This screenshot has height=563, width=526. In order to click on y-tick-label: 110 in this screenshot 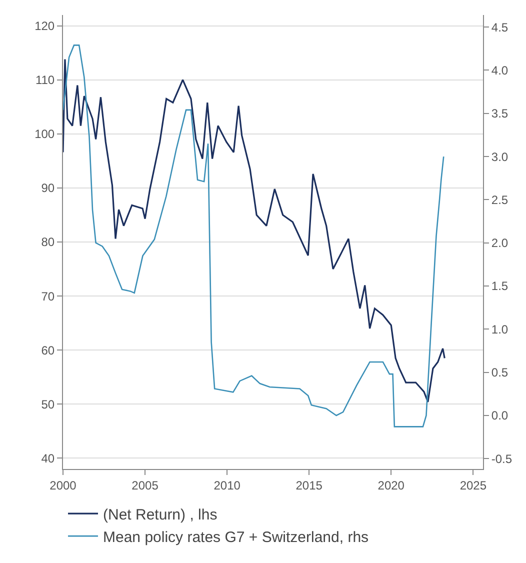, I will do `click(45, 80)`.